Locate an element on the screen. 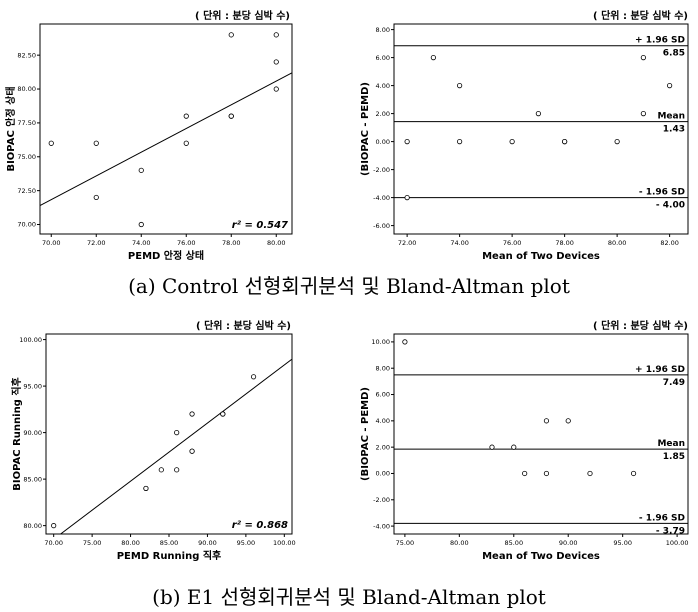 This screenshot has height=612, width=698. reference-line-value: - 4.00 is located at coordinates (670, 206).